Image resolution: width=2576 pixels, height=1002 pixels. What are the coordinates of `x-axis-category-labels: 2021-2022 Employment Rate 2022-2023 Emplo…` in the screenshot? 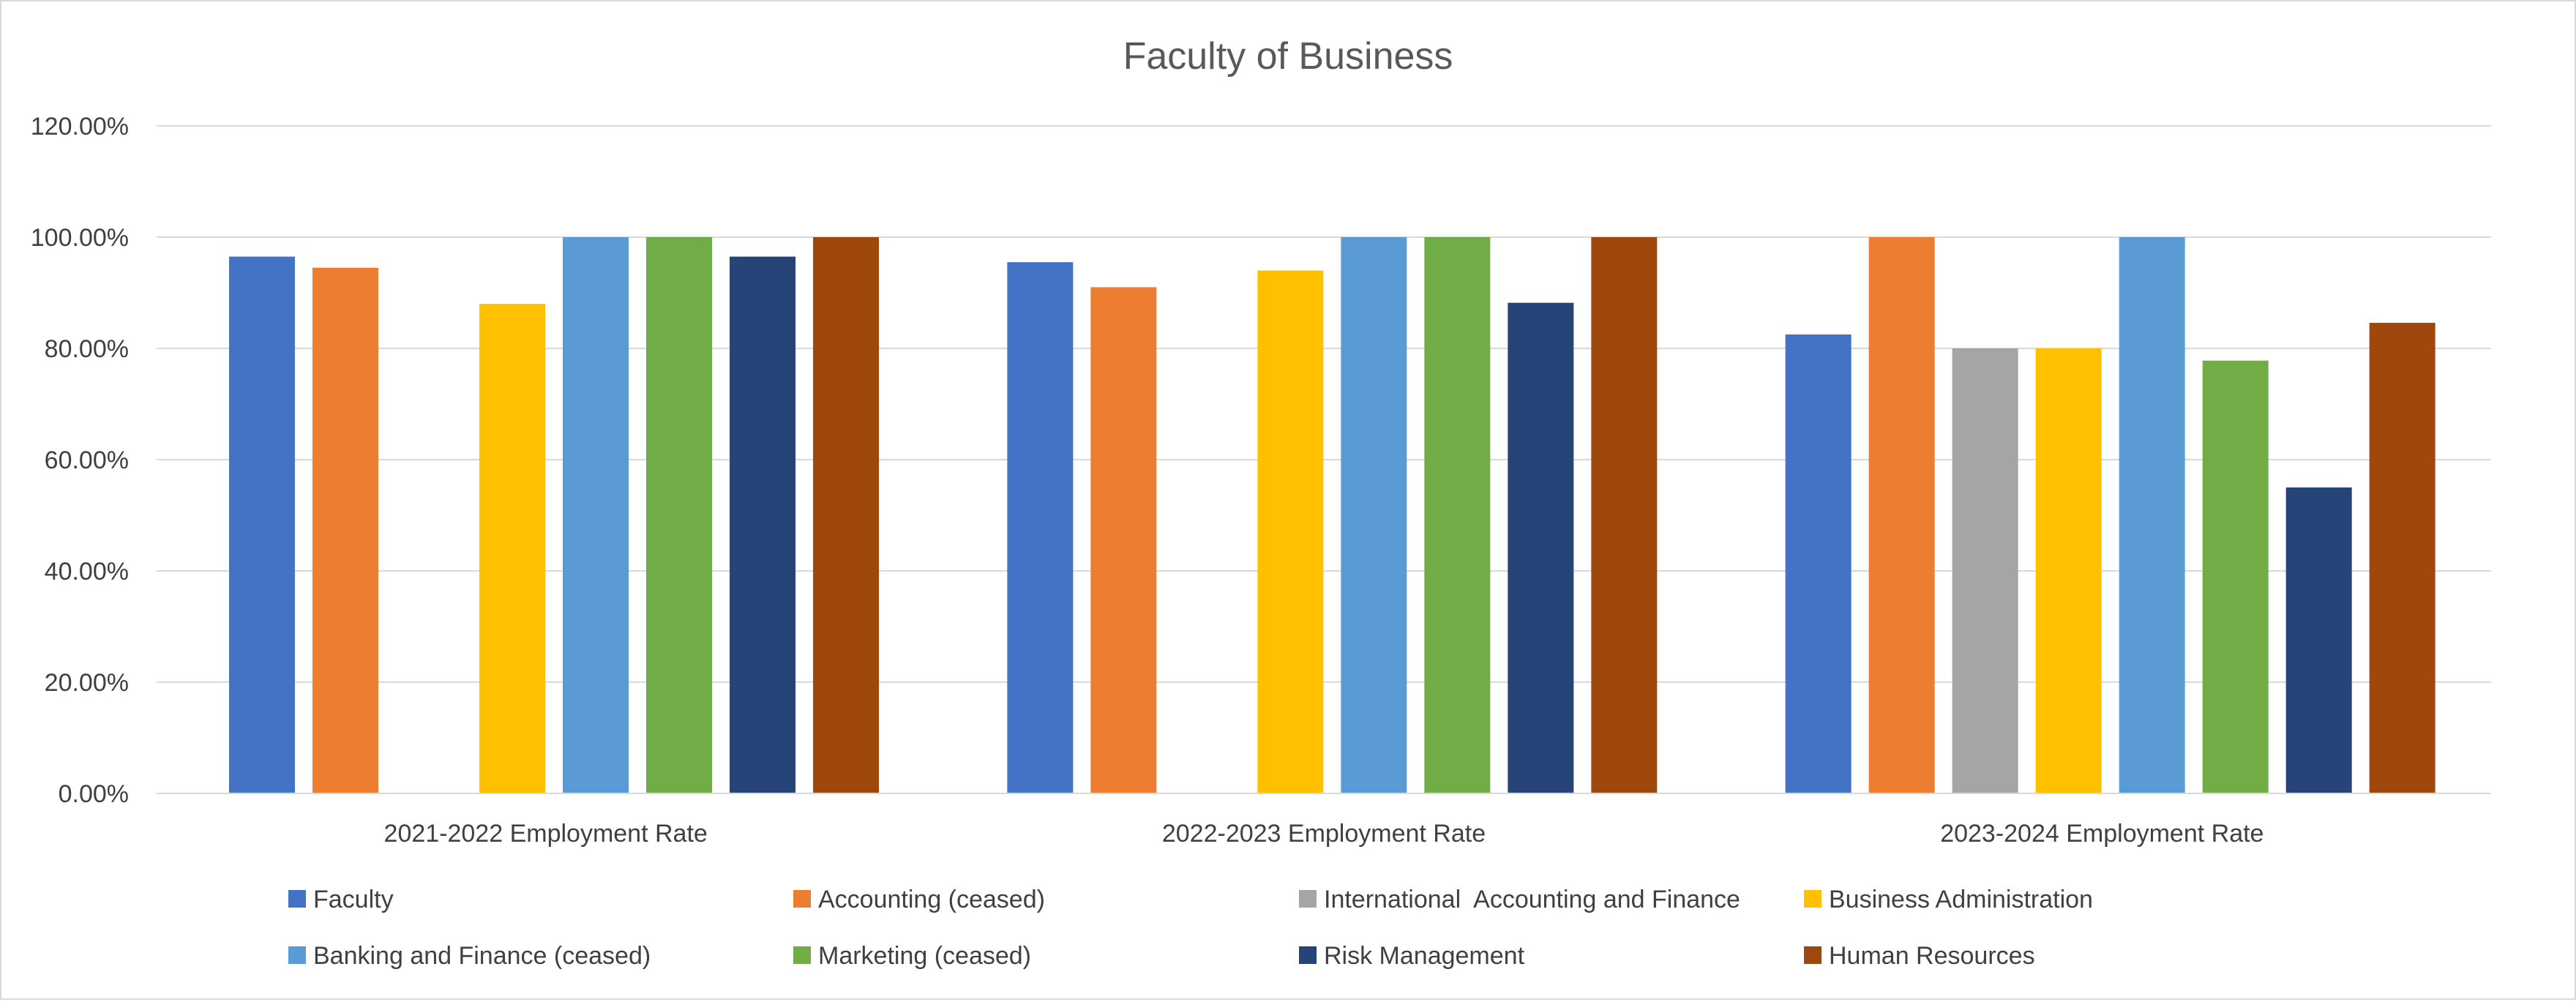 It's located at (1324, 834).